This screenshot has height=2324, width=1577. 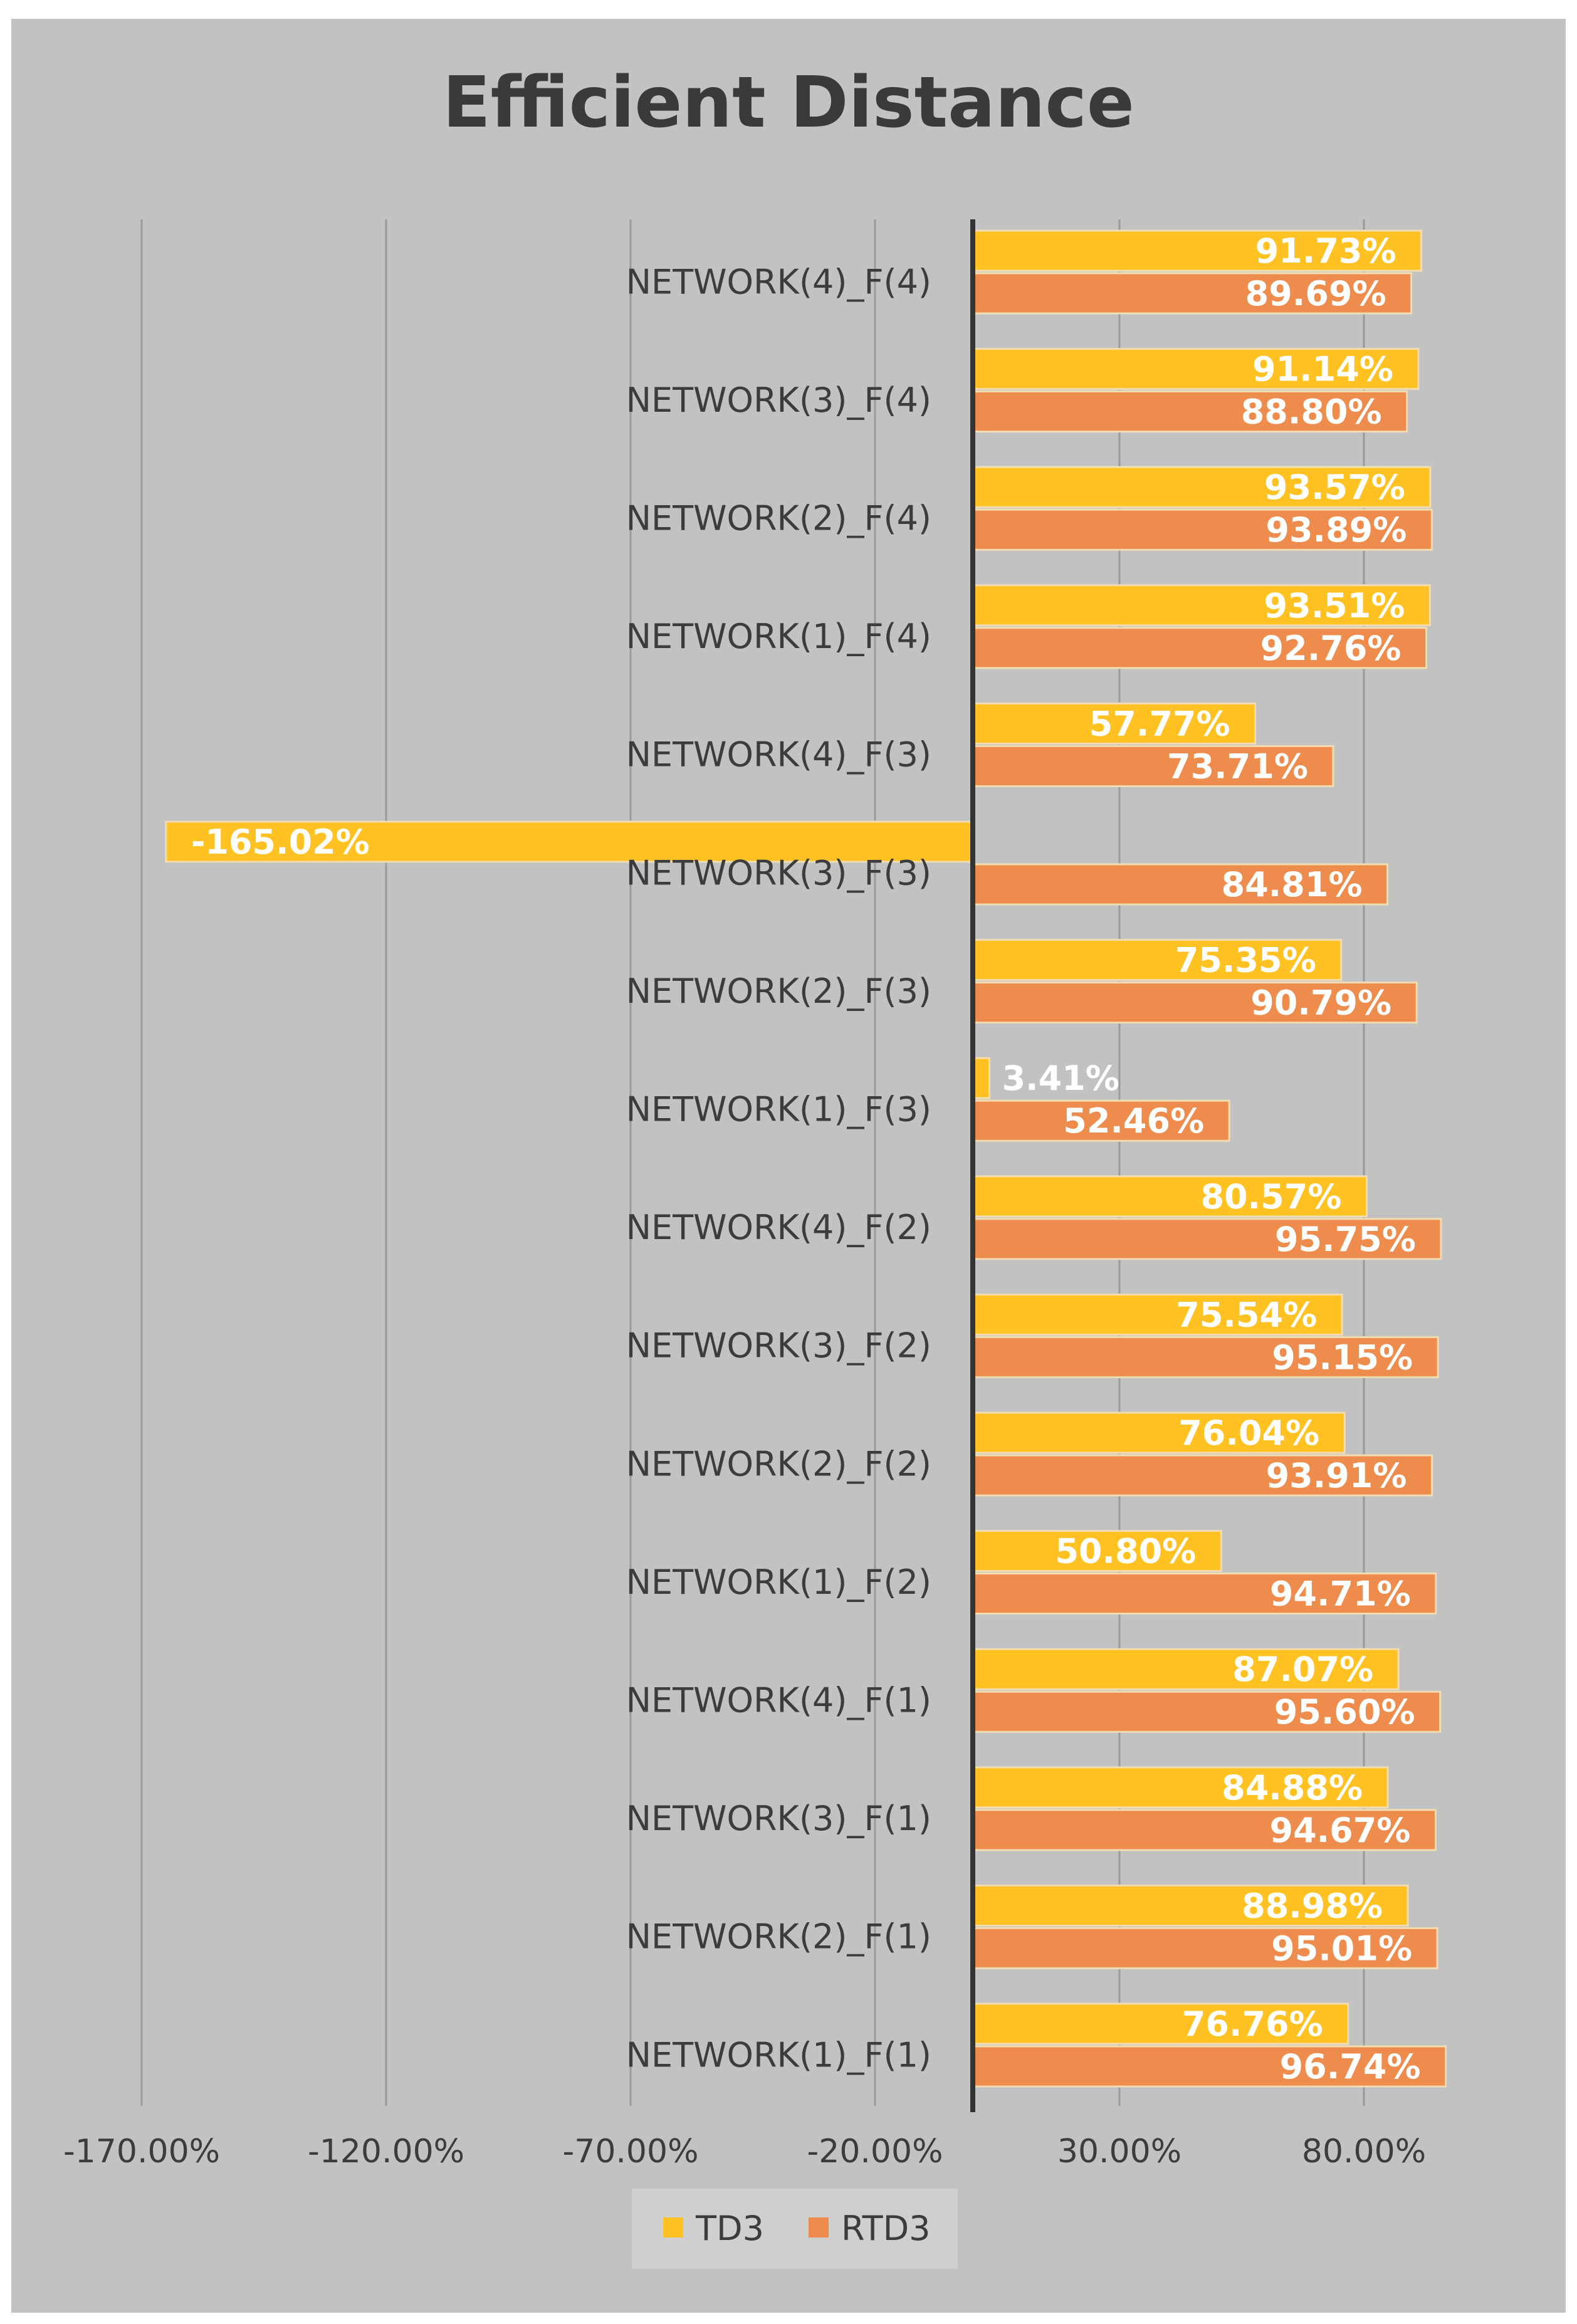 What do you see at coordinates (778, 991) in the screenshot?
I see `category-label: NETWORK(2)_F(3)` at bounding box center [778, 991].